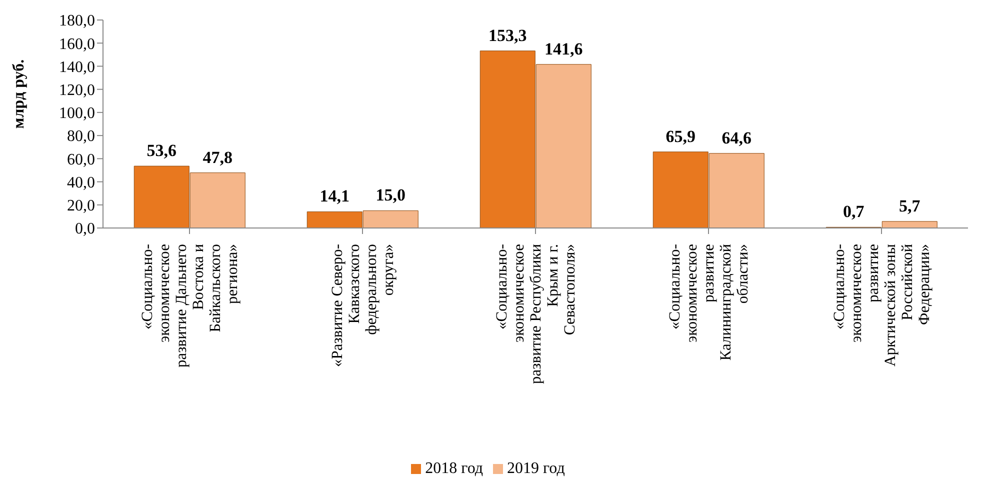 Image resolution: width=997 pixels, height=479 pixels. I want to click on y-tick-label: 40,0, so click(81, 183).